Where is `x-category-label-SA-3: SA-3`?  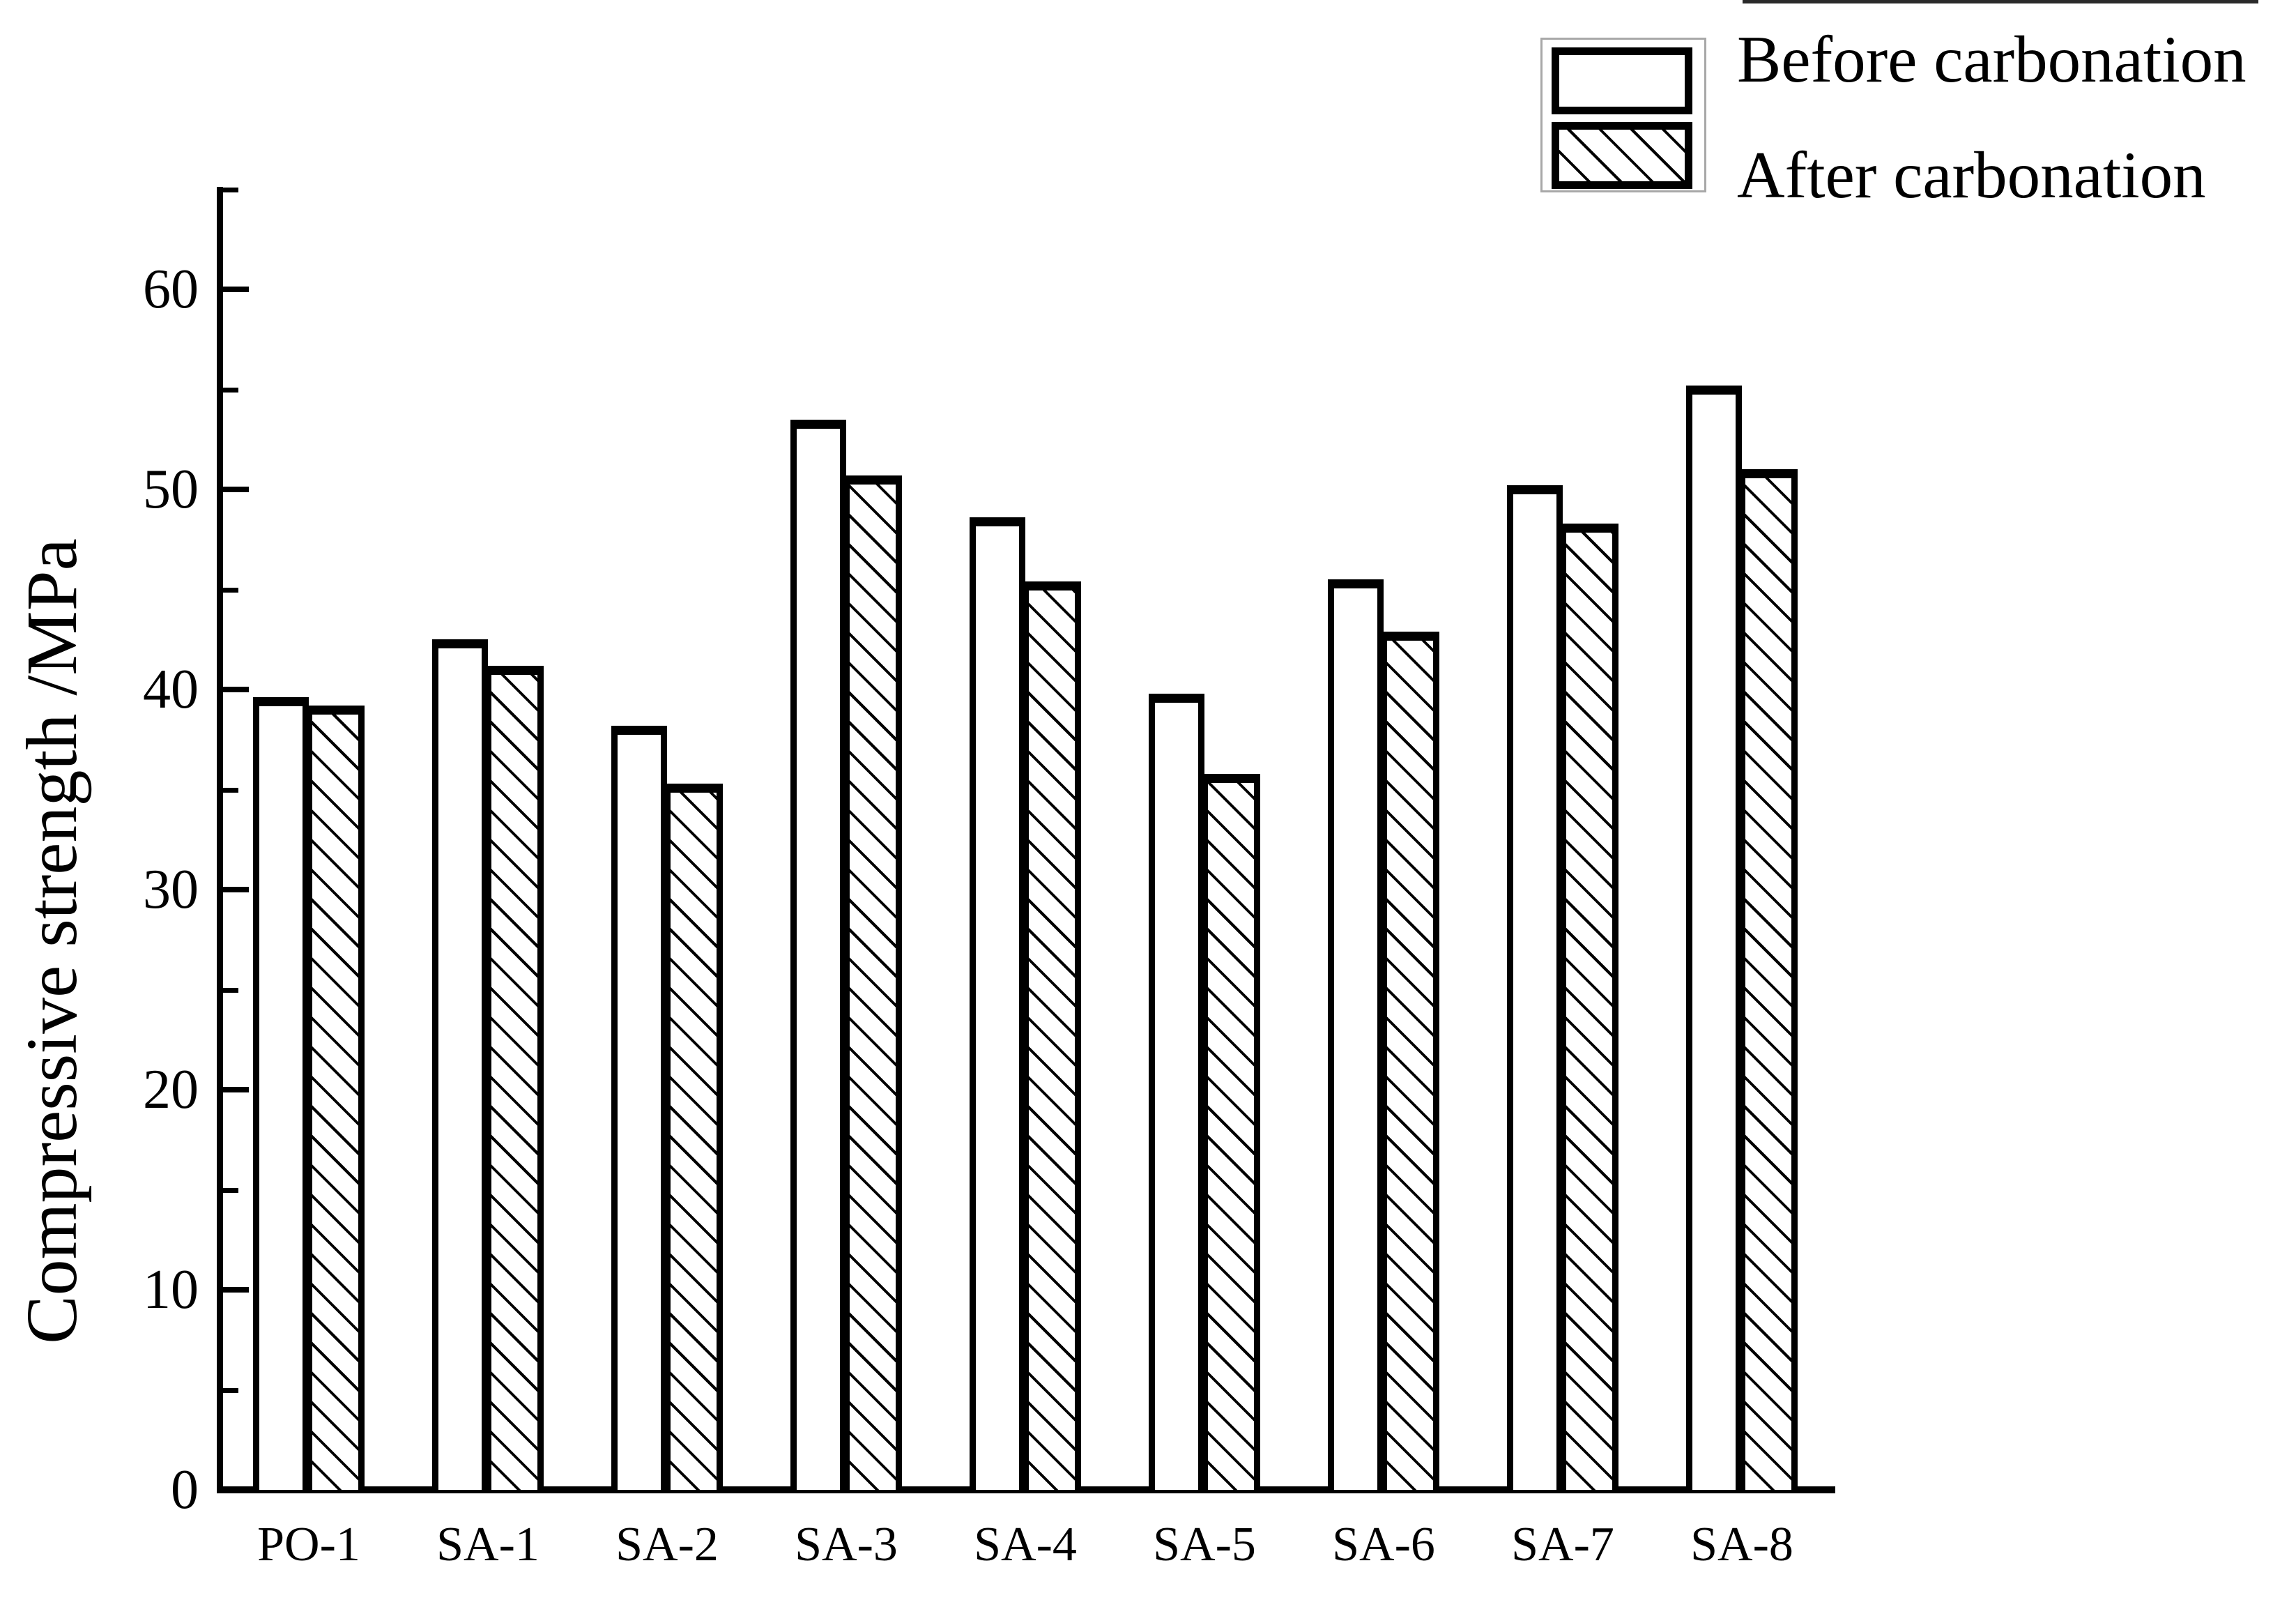 x-category-label-SA-3: SA-3 is located at coordinates (847, 1545).